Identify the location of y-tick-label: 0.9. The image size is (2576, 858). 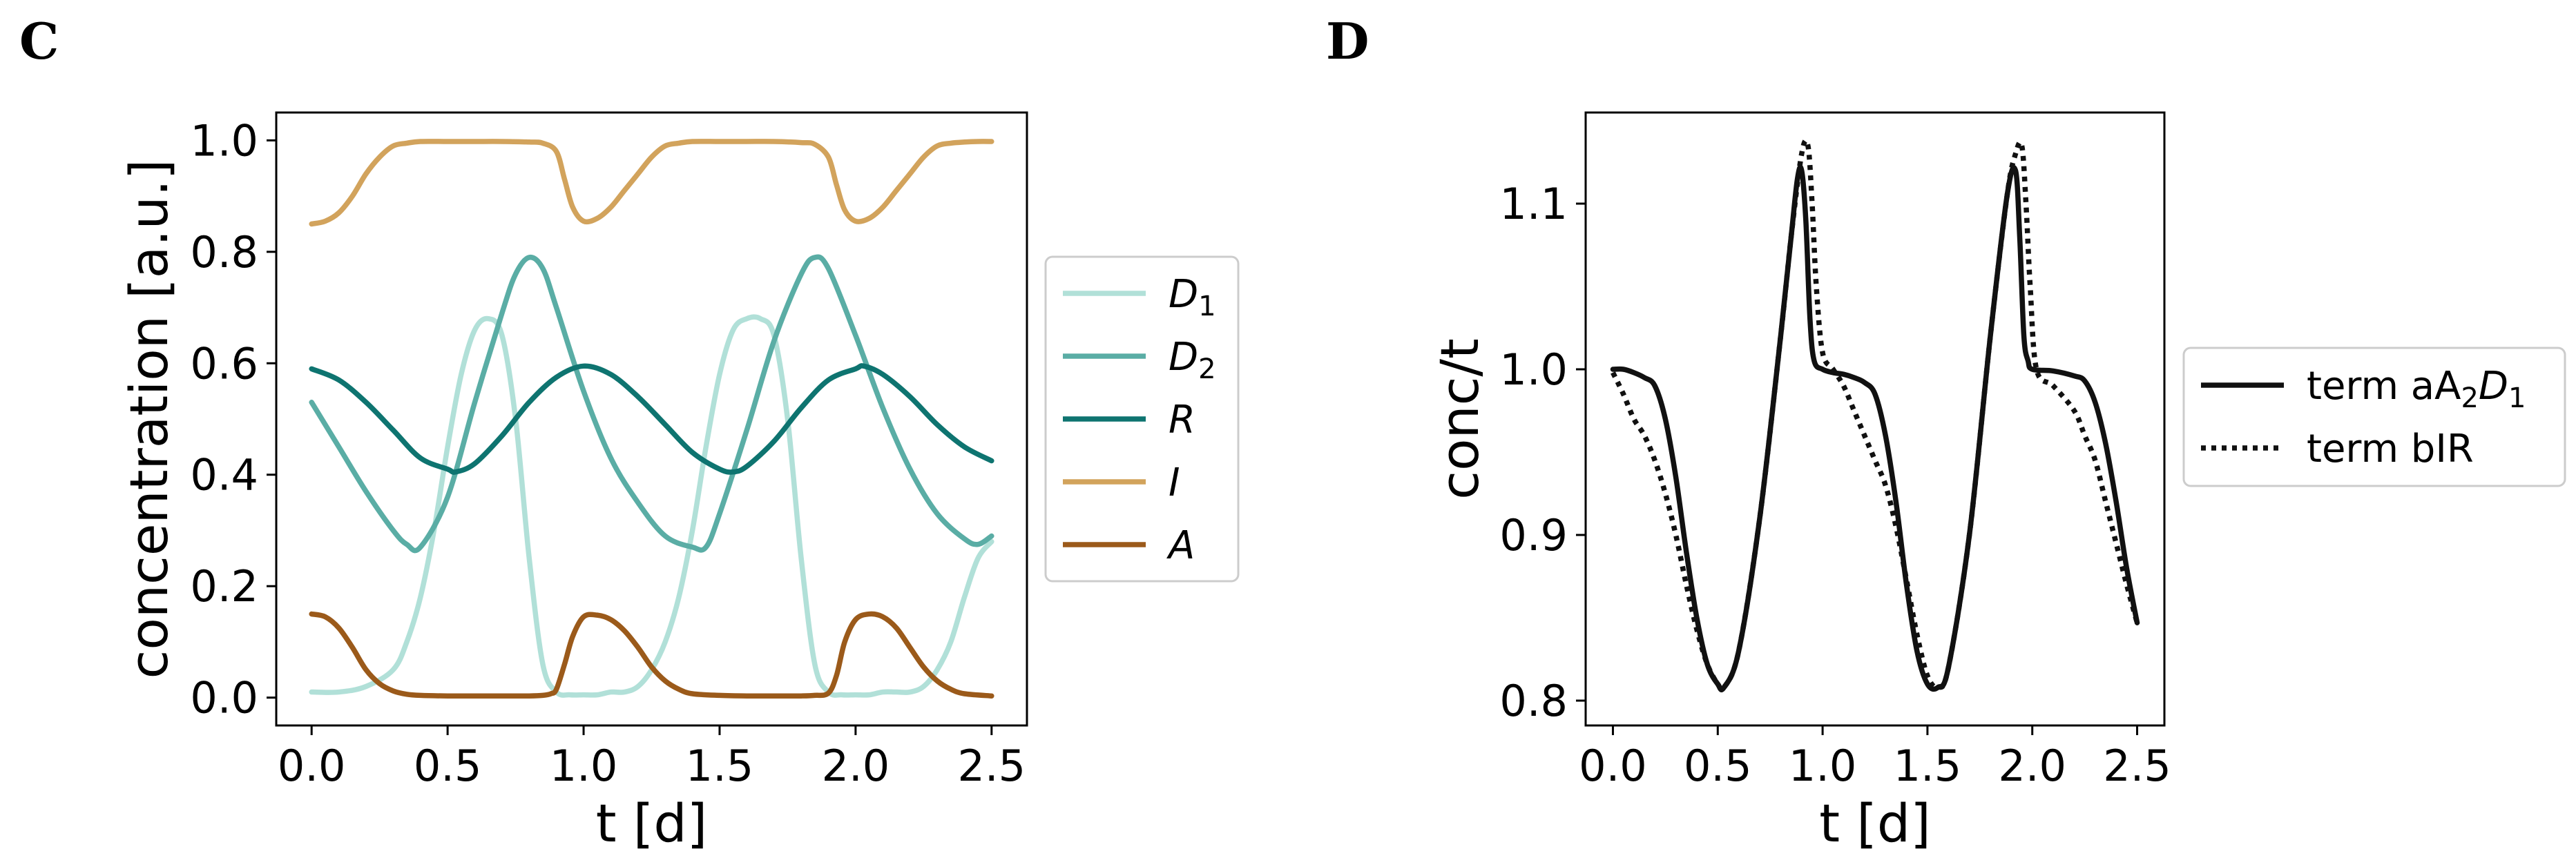
(1533, 535).